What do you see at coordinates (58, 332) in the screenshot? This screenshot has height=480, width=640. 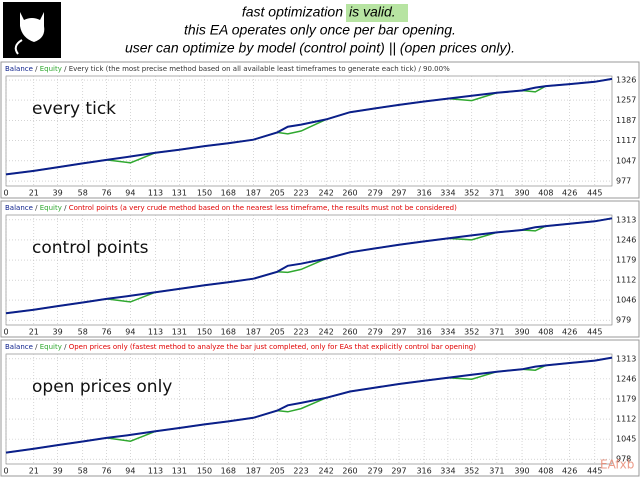 I see `x-tick-label: 39` at bounding box center [58, 332].